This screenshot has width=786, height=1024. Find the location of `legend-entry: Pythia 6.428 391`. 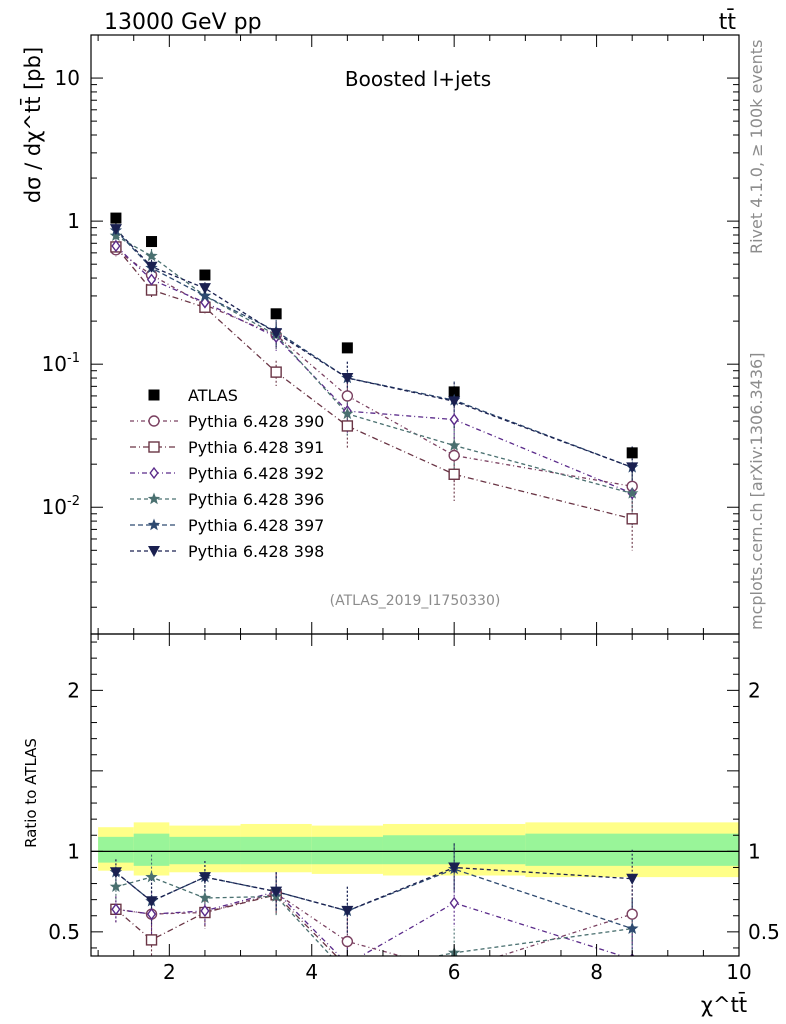

legend-entry: Pythia 6.428 391 is located at coordinates (256, 447).